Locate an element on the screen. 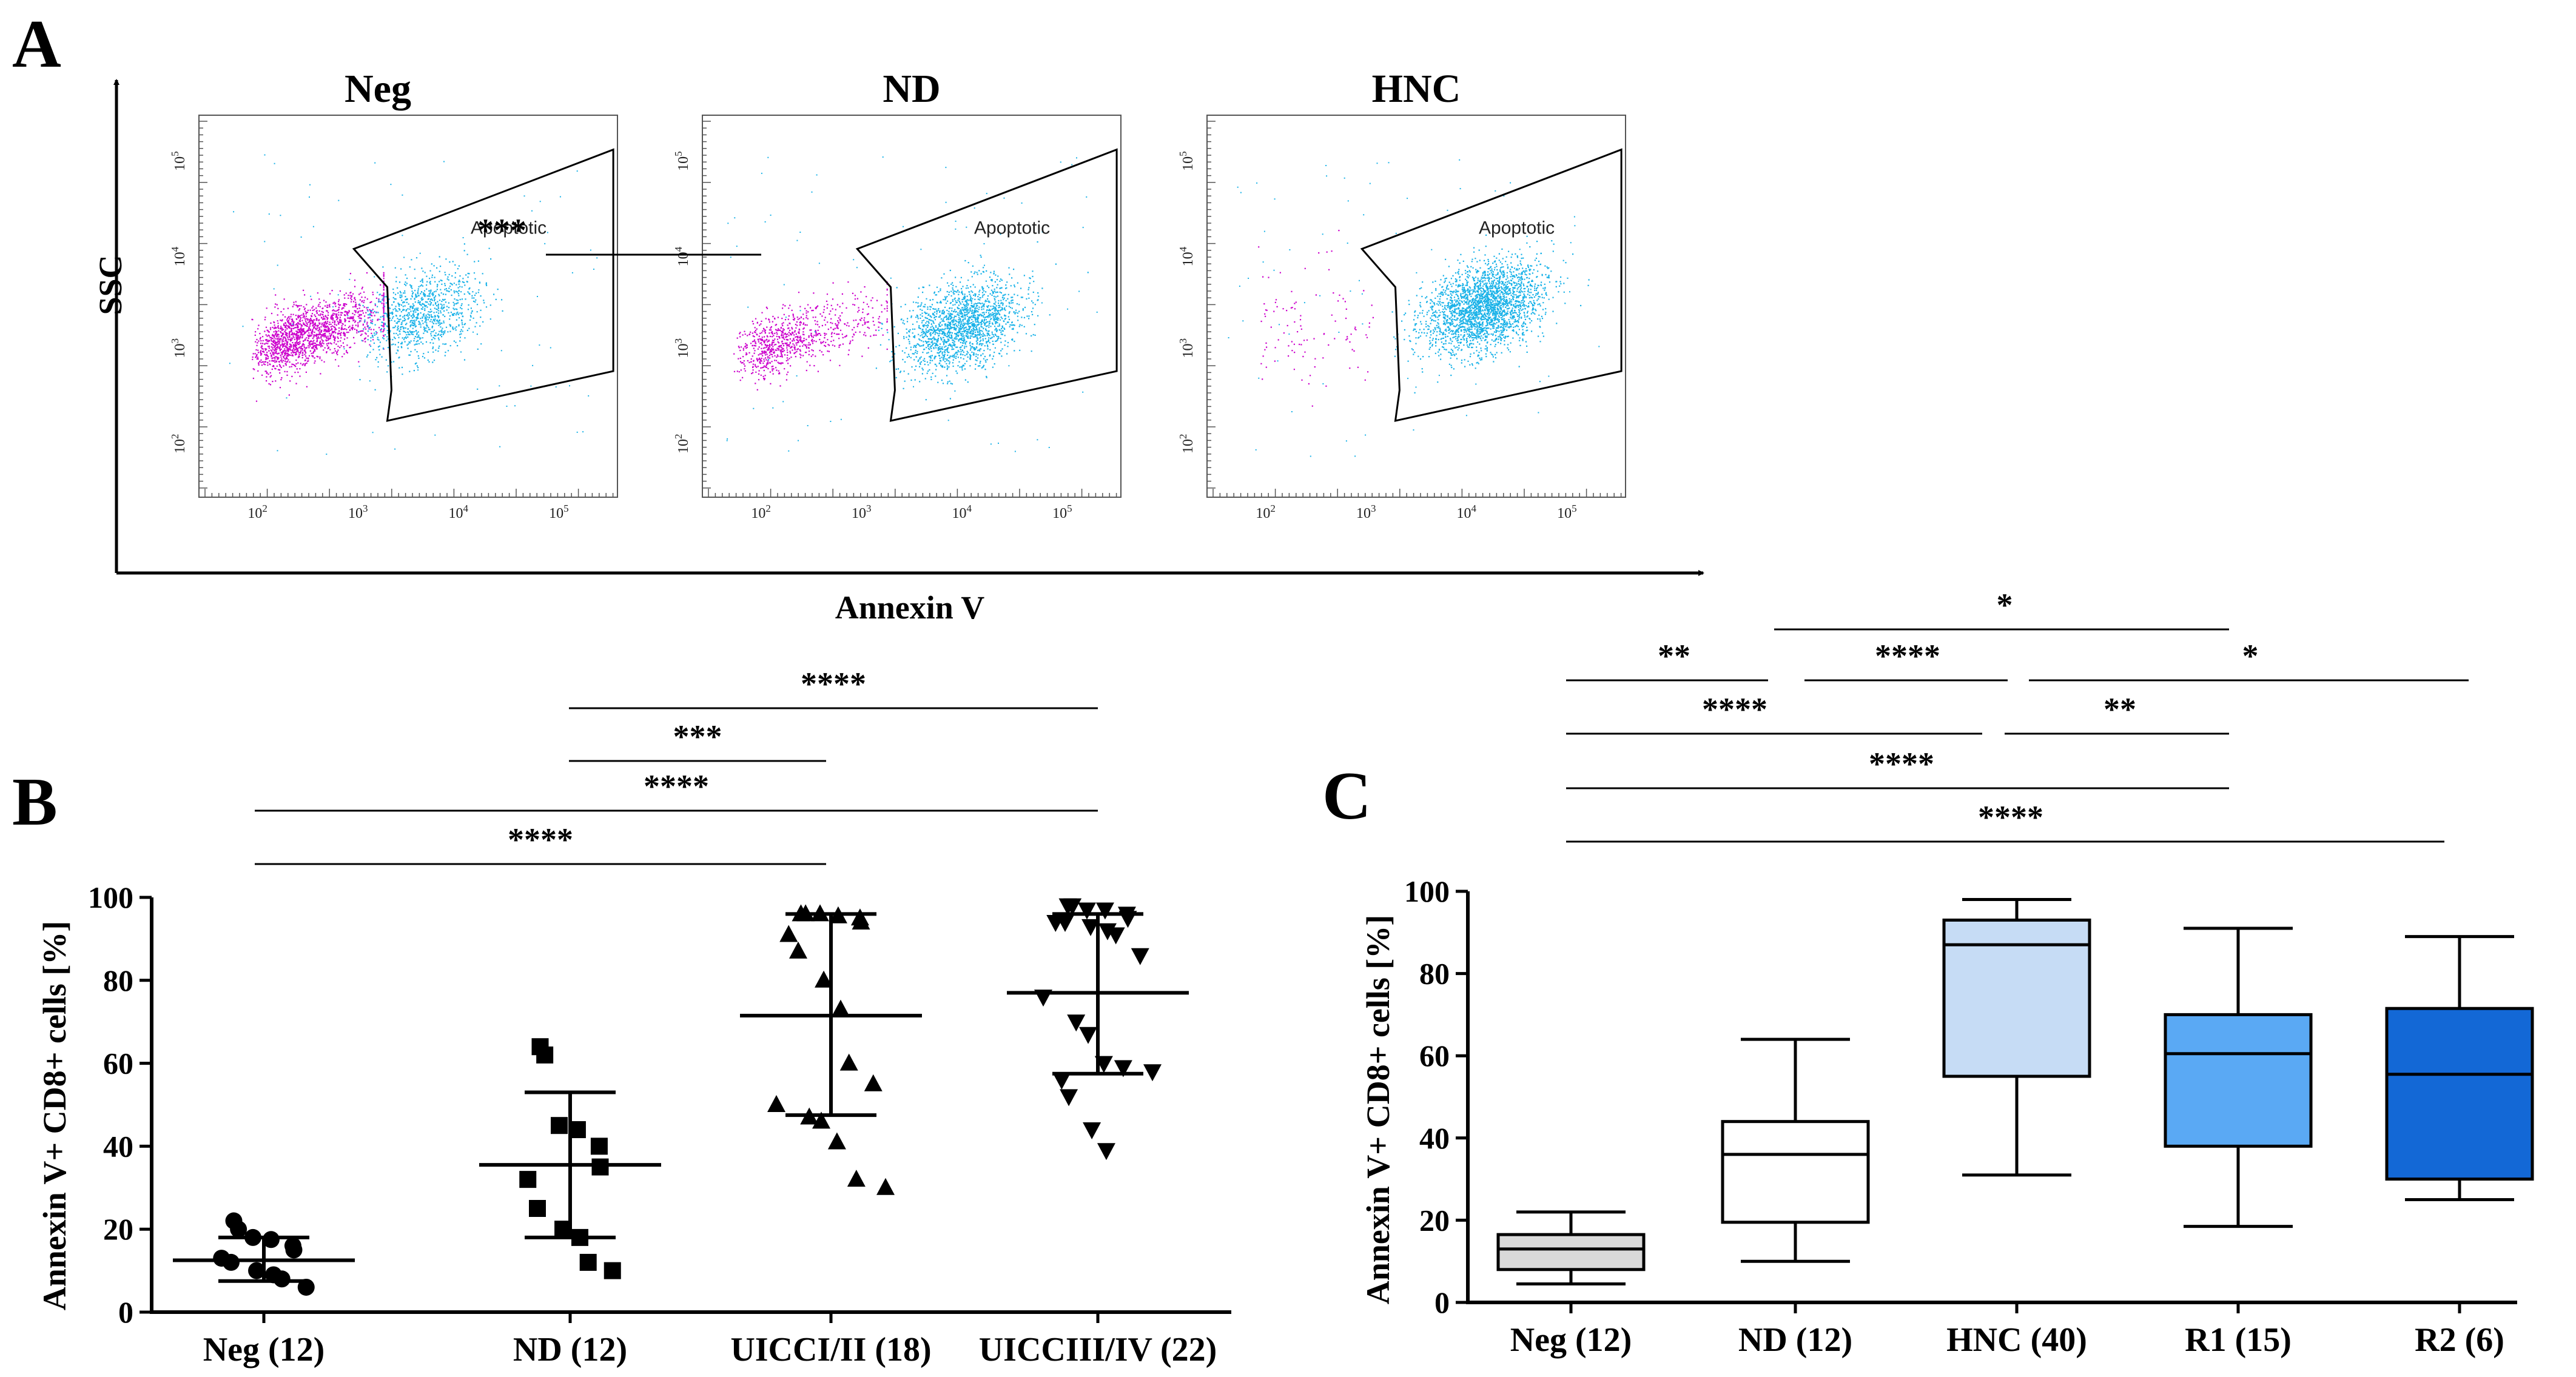 This screenshot has height=1377, width=2576. apoptotic-gate is located at coordinates (483, 285).